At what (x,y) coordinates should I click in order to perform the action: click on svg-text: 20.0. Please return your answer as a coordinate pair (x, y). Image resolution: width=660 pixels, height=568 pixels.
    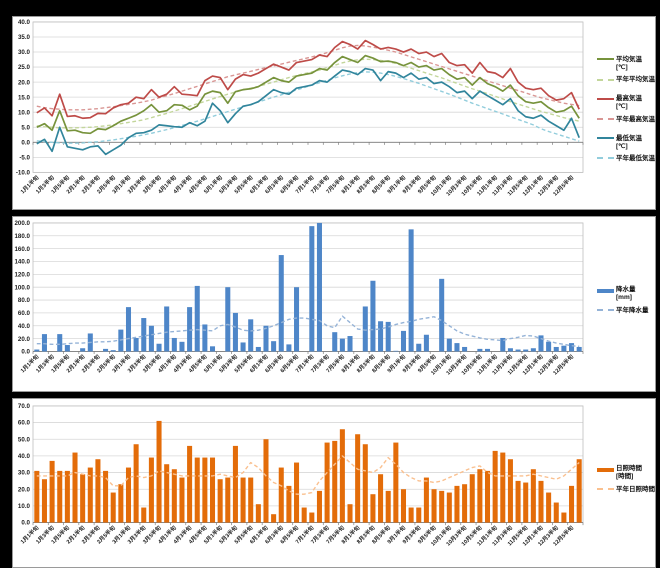
    Looking at the image, I should click on (24, 339).